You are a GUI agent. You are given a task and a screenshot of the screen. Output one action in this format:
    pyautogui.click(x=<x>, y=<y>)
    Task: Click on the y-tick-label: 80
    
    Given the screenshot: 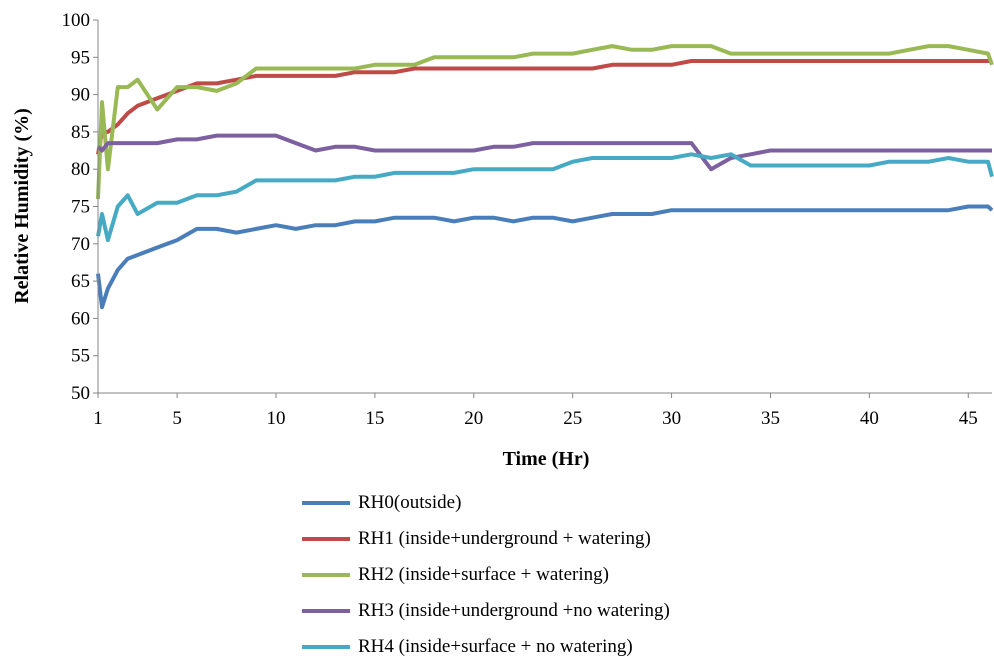 What is the action you would take?
    pyautogui.click(x=80, y=169)
    